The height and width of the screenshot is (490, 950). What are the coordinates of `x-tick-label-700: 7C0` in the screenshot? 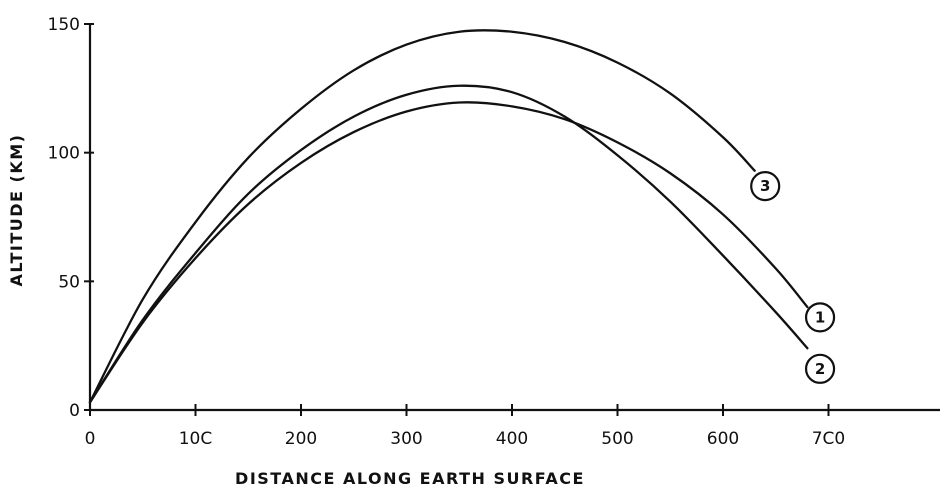 It's located at (829, 439).